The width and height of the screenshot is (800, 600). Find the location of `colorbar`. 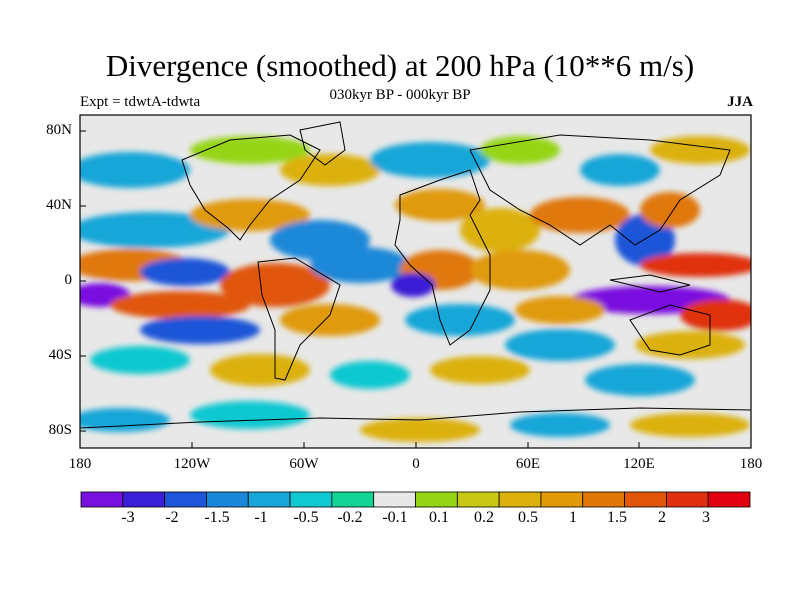

colorbar is located at coordinates (415, 499).